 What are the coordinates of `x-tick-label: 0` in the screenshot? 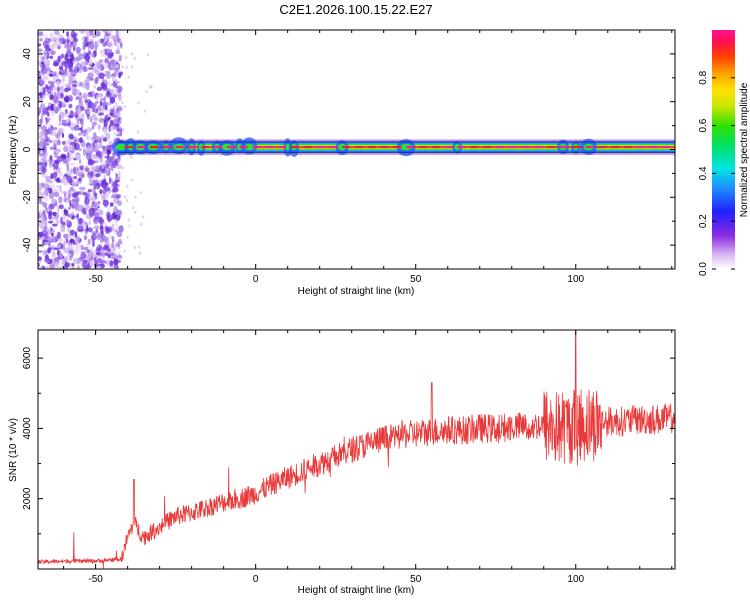 It's located at (256, 279).